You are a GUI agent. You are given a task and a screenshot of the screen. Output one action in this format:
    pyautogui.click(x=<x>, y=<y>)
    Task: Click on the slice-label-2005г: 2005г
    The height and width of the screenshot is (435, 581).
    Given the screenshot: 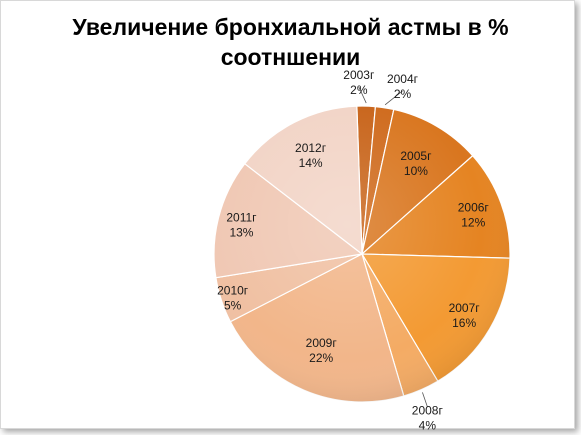 What is the action you would take?
    pyautogui.click(x=416, y=156)
    